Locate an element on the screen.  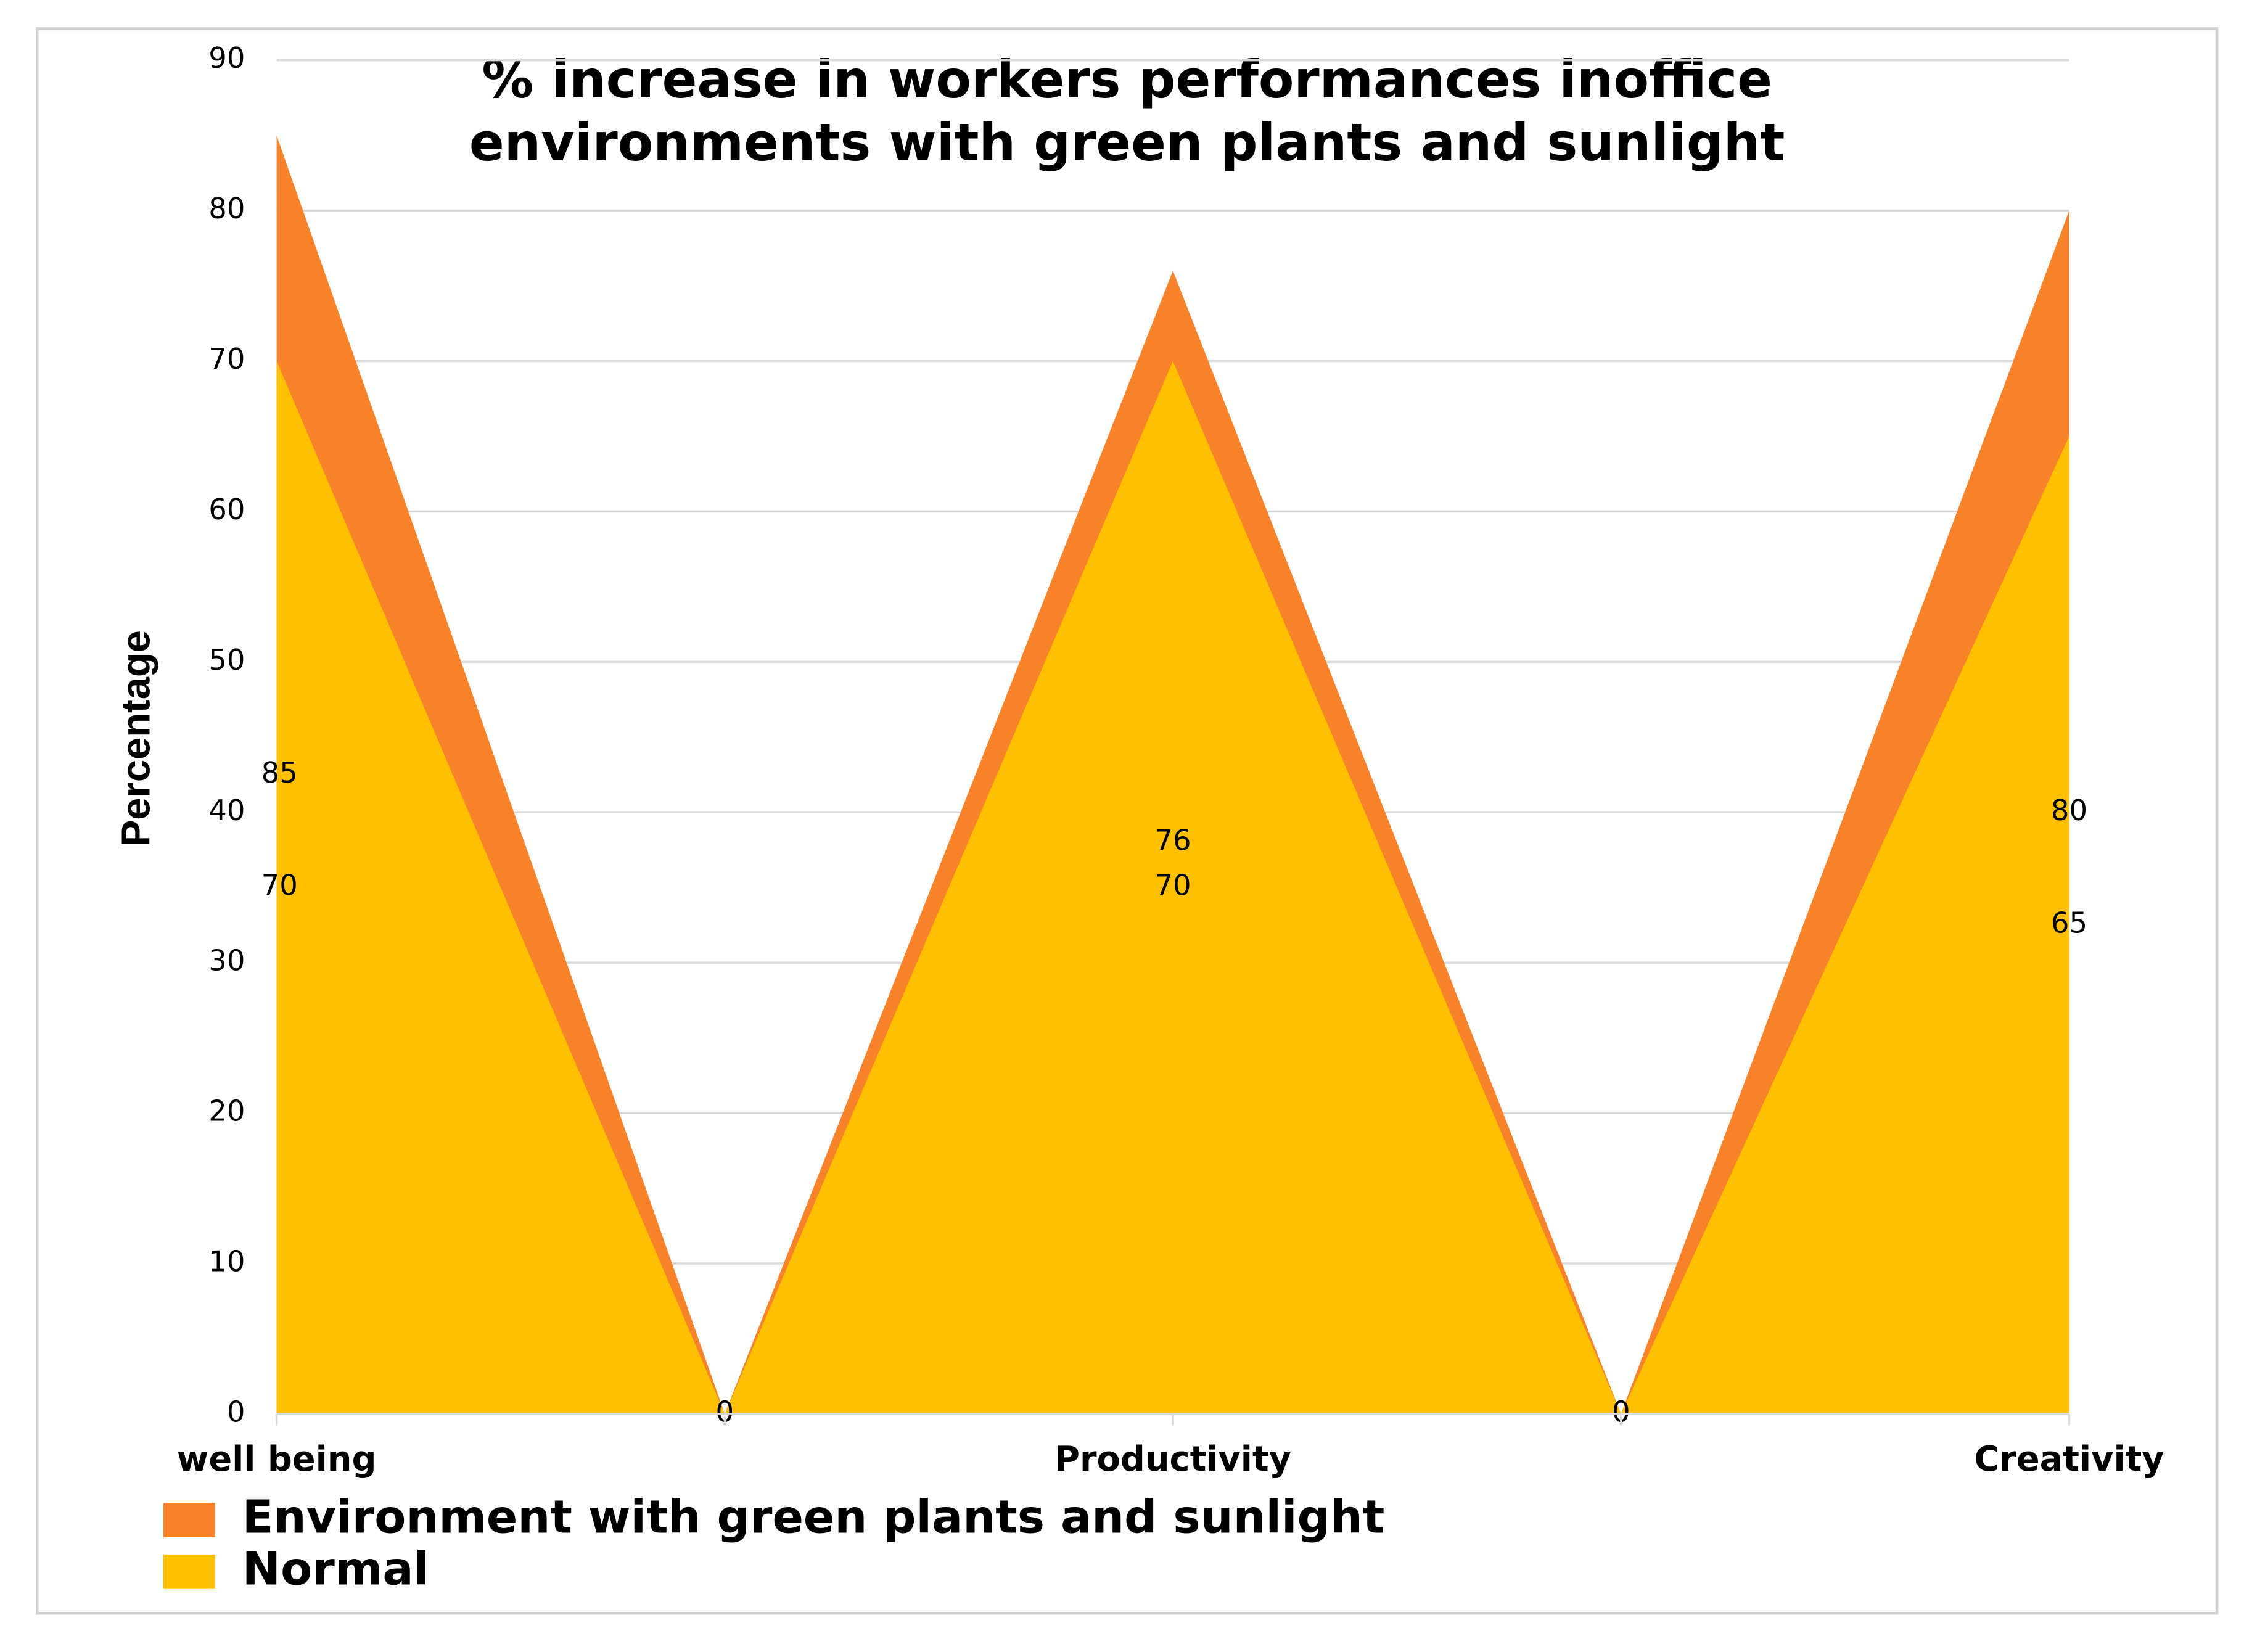
y-tick-label: 30 is located at coordinates (227, 960).